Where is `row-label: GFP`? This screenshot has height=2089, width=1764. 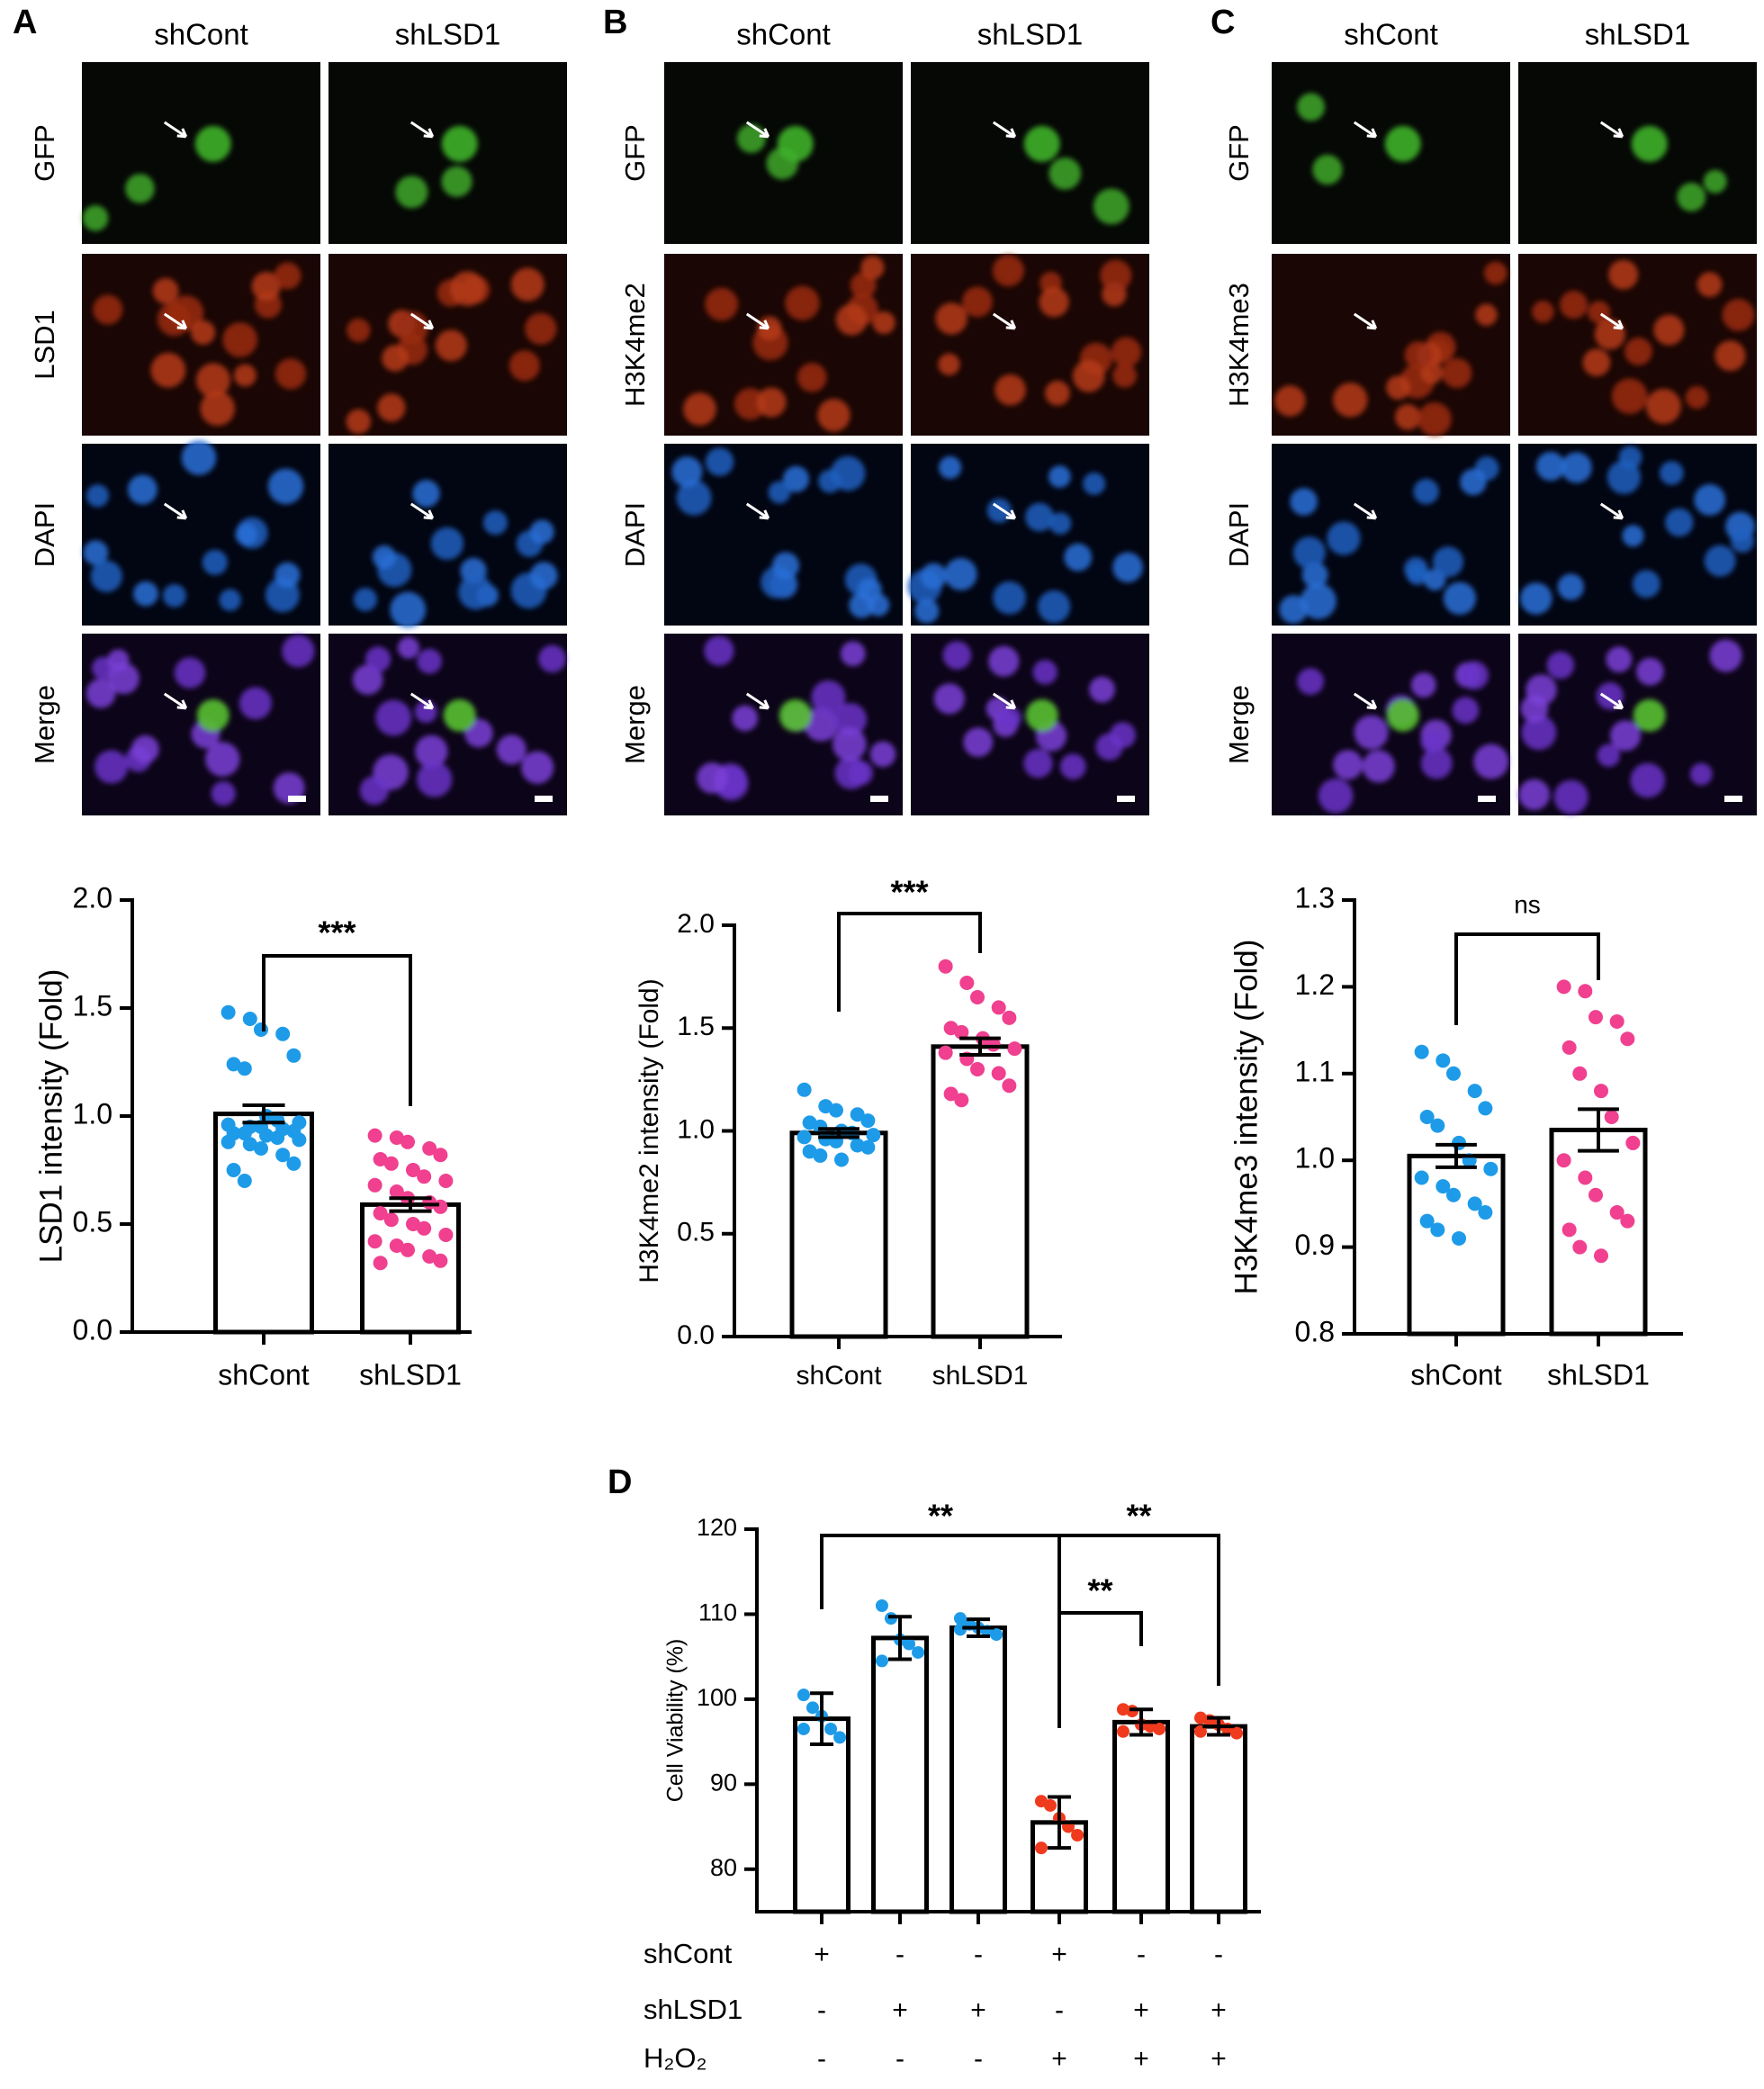
row-label: GFP is located at coordinates (45, 153).